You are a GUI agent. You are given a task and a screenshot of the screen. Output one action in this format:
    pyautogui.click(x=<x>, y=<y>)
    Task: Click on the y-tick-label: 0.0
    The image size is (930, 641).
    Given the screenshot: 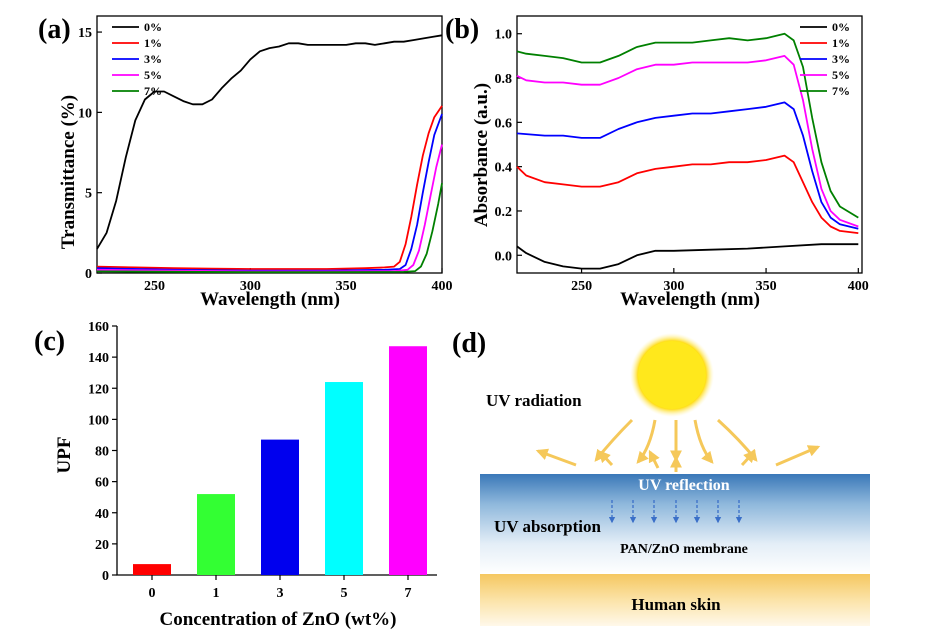 What is the action you would take?
    pyautogui.click(x=504, y=256)
    